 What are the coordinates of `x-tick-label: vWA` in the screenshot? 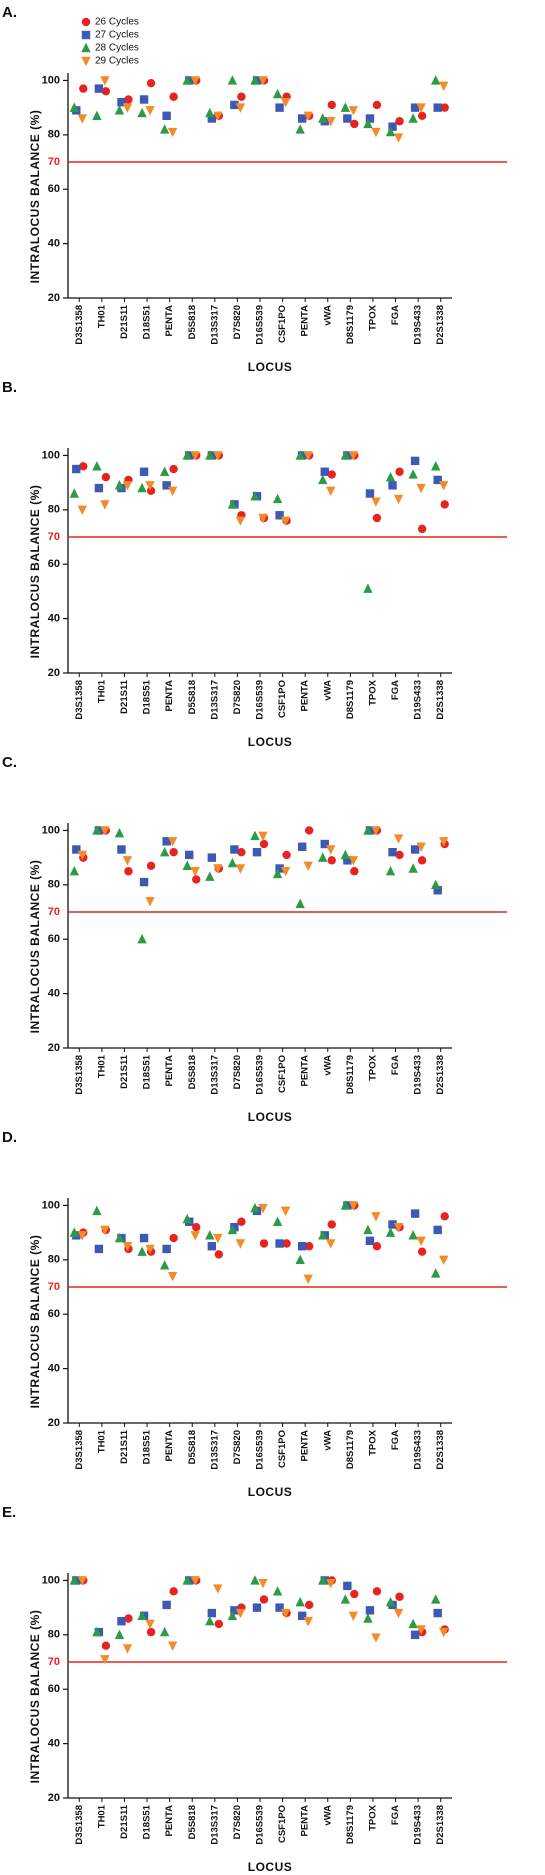 It's located at (327, 1065).